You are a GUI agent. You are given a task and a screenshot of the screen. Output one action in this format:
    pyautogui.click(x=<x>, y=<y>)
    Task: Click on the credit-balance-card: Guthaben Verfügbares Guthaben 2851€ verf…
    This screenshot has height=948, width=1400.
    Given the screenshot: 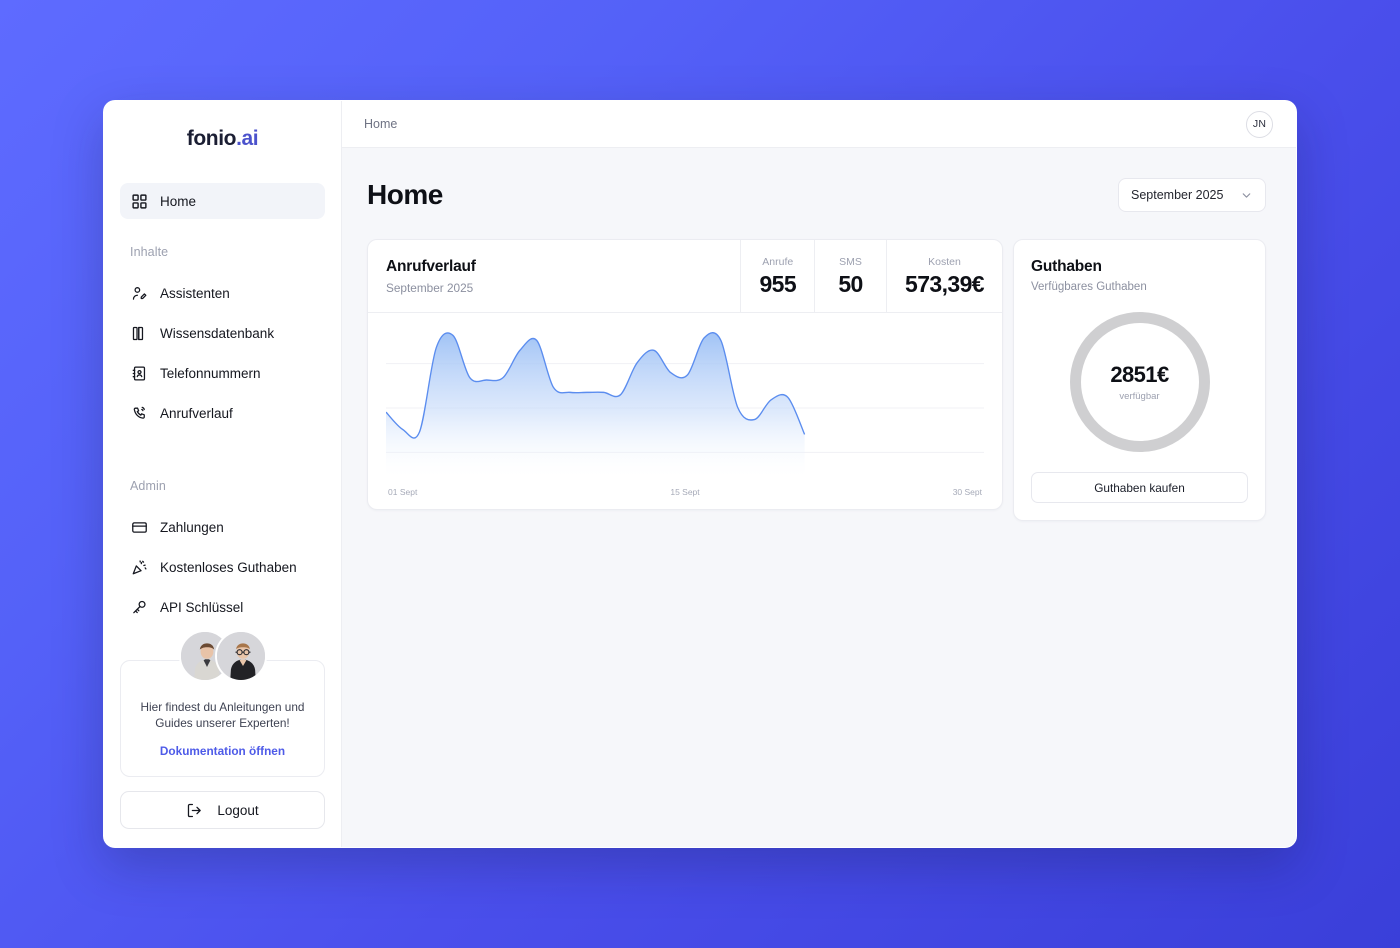 What is the action you would take?
    pyautogui.click(x=1139, y=380)
    